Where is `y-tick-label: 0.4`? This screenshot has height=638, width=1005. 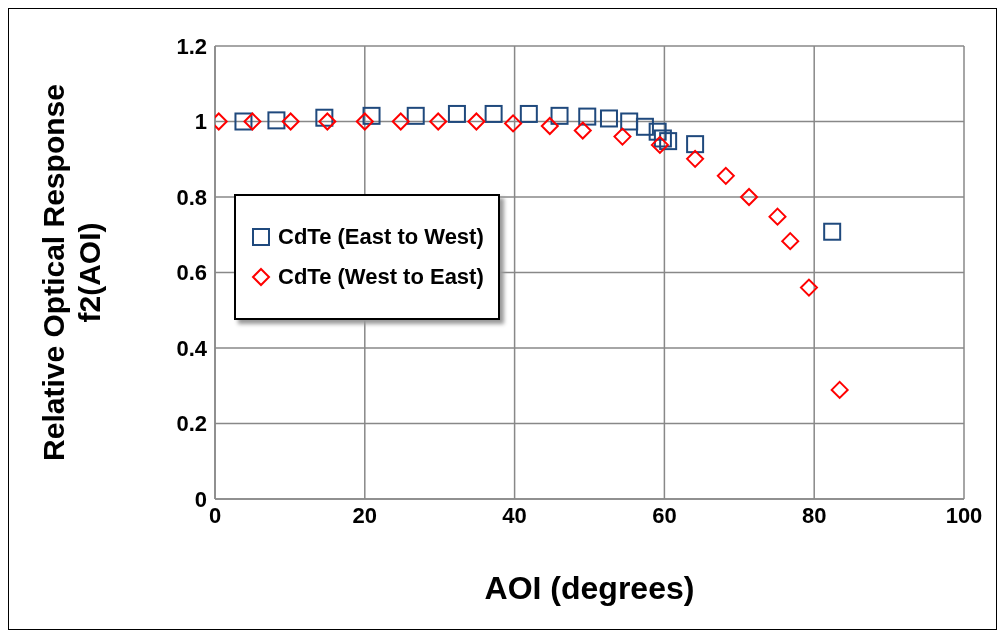
y-tick-label: 0.4 is located at coordinates (192, 348).